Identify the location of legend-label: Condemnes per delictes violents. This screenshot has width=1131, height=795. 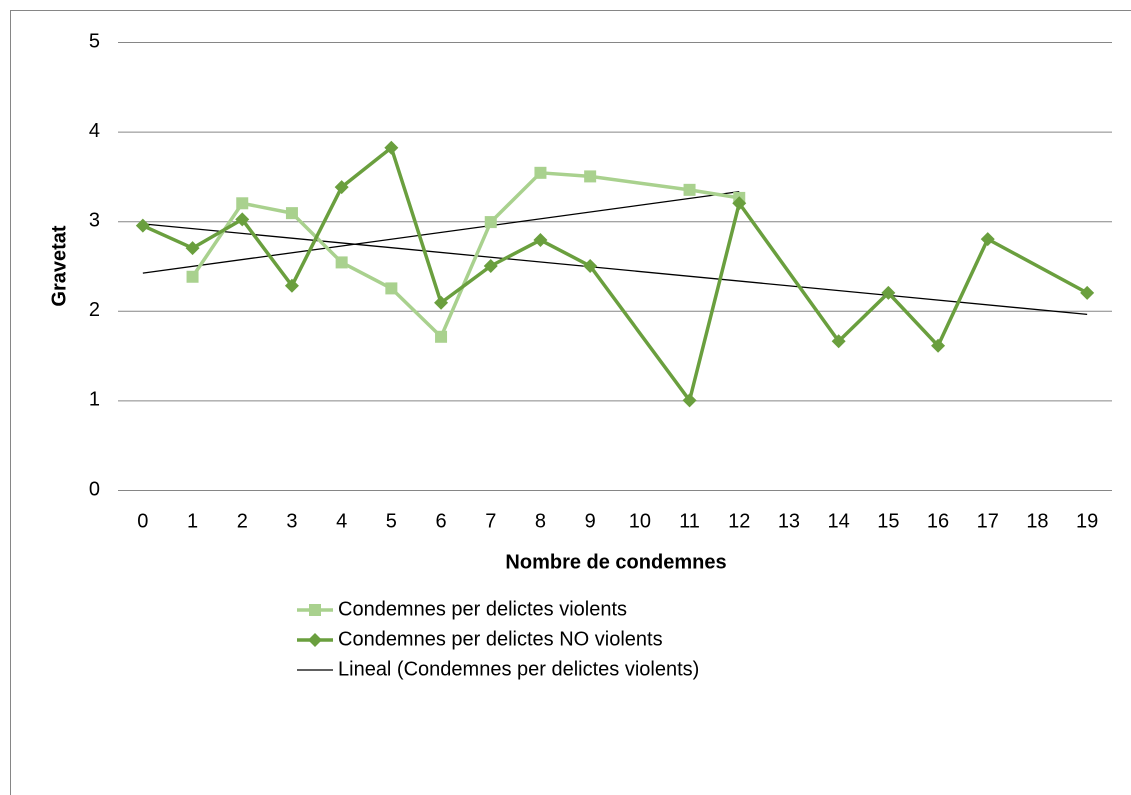
(482, 609).